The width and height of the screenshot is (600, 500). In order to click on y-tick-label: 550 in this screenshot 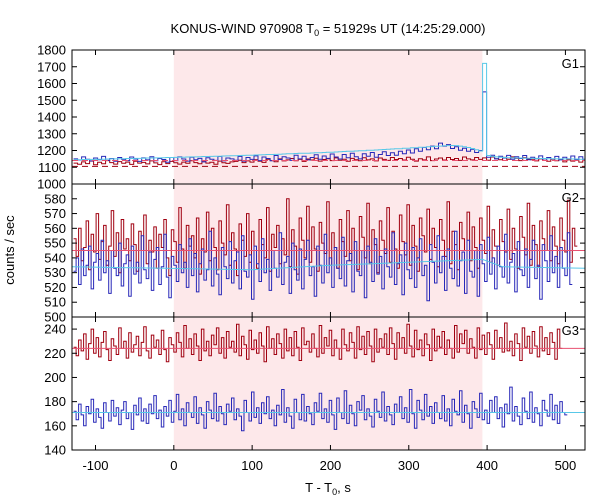, I will do `click(55, 243)`.